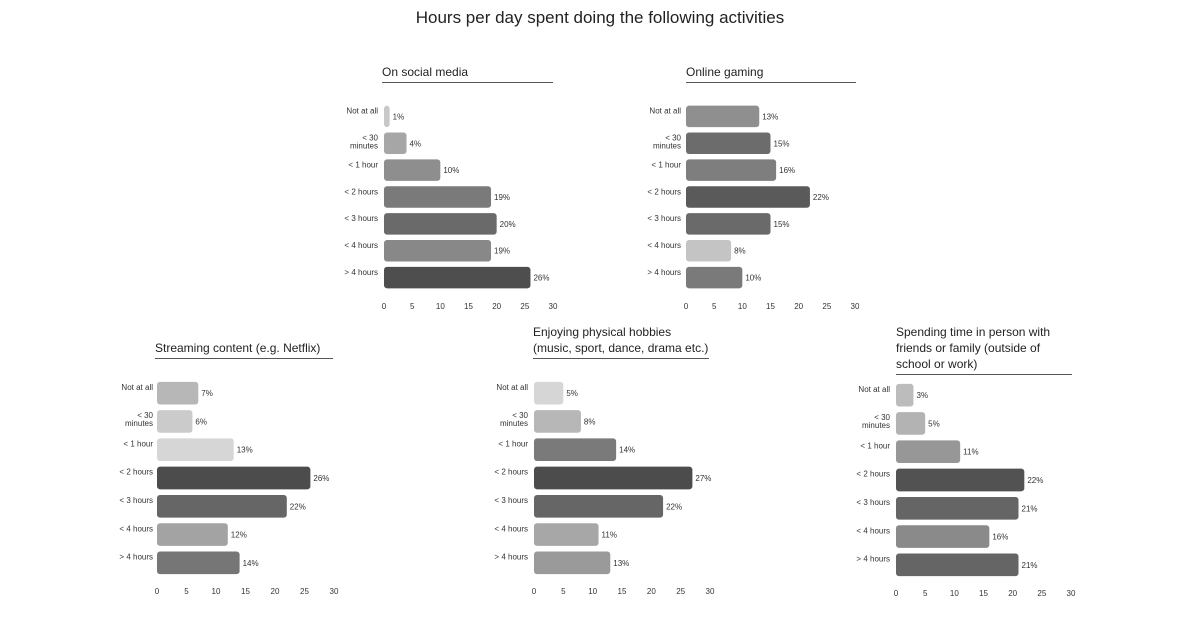 The image size is (1200, 628). Describe the element at coordinates (451, 170) in the screenshot. I see `data-label: 10%` at that location.